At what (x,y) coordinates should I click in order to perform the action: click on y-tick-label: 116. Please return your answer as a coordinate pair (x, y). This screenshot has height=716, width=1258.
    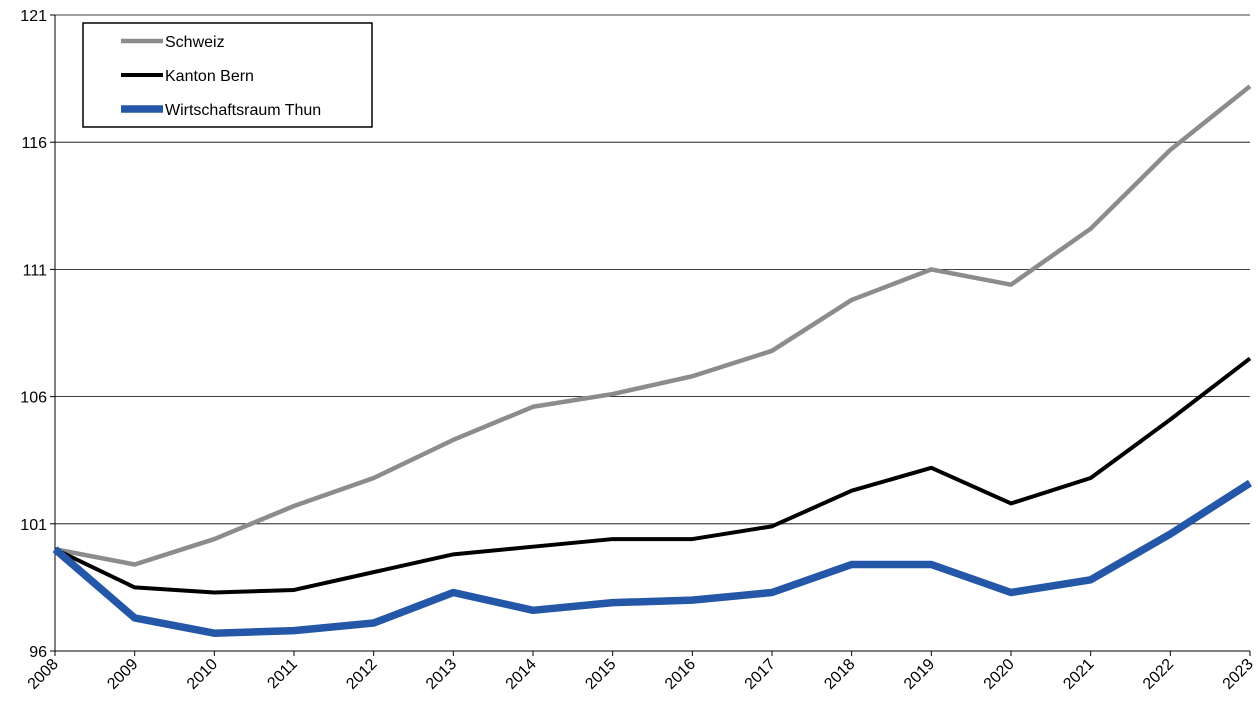
    Looking at the image, I should click on (34, 143).